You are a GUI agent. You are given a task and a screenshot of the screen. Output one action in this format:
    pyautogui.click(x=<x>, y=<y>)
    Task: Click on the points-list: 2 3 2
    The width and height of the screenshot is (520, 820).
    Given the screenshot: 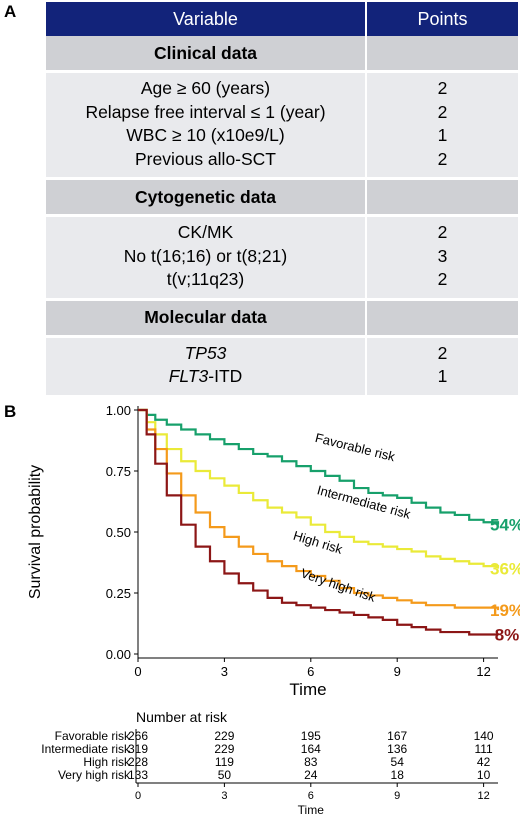 What is the action you would take?
    pyautogui.click(x=442, y=257)
    